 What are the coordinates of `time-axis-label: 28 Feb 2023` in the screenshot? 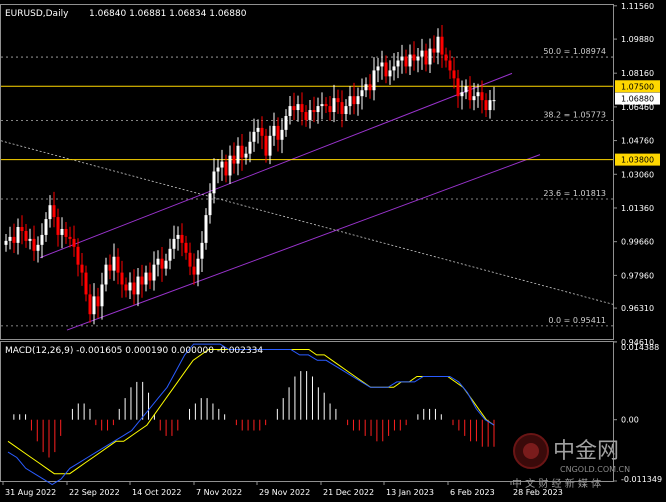 It's located at (538, 492).